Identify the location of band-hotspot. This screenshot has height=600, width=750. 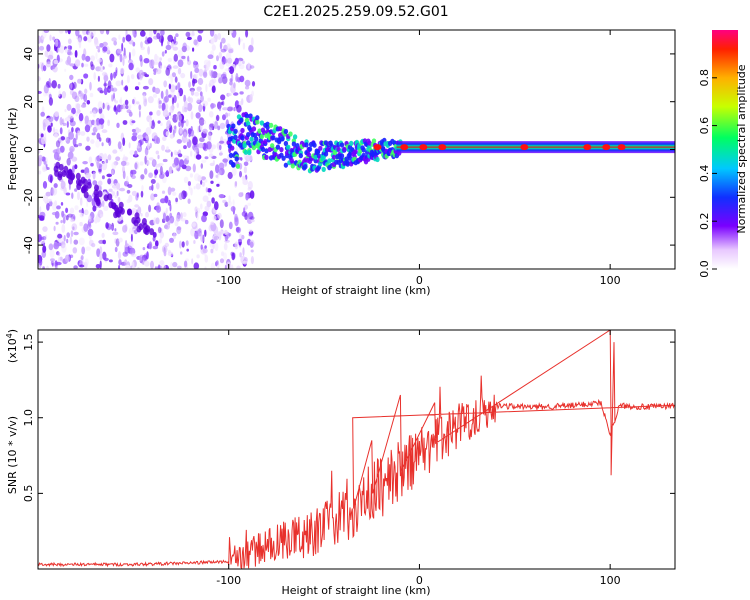
(442, 147).